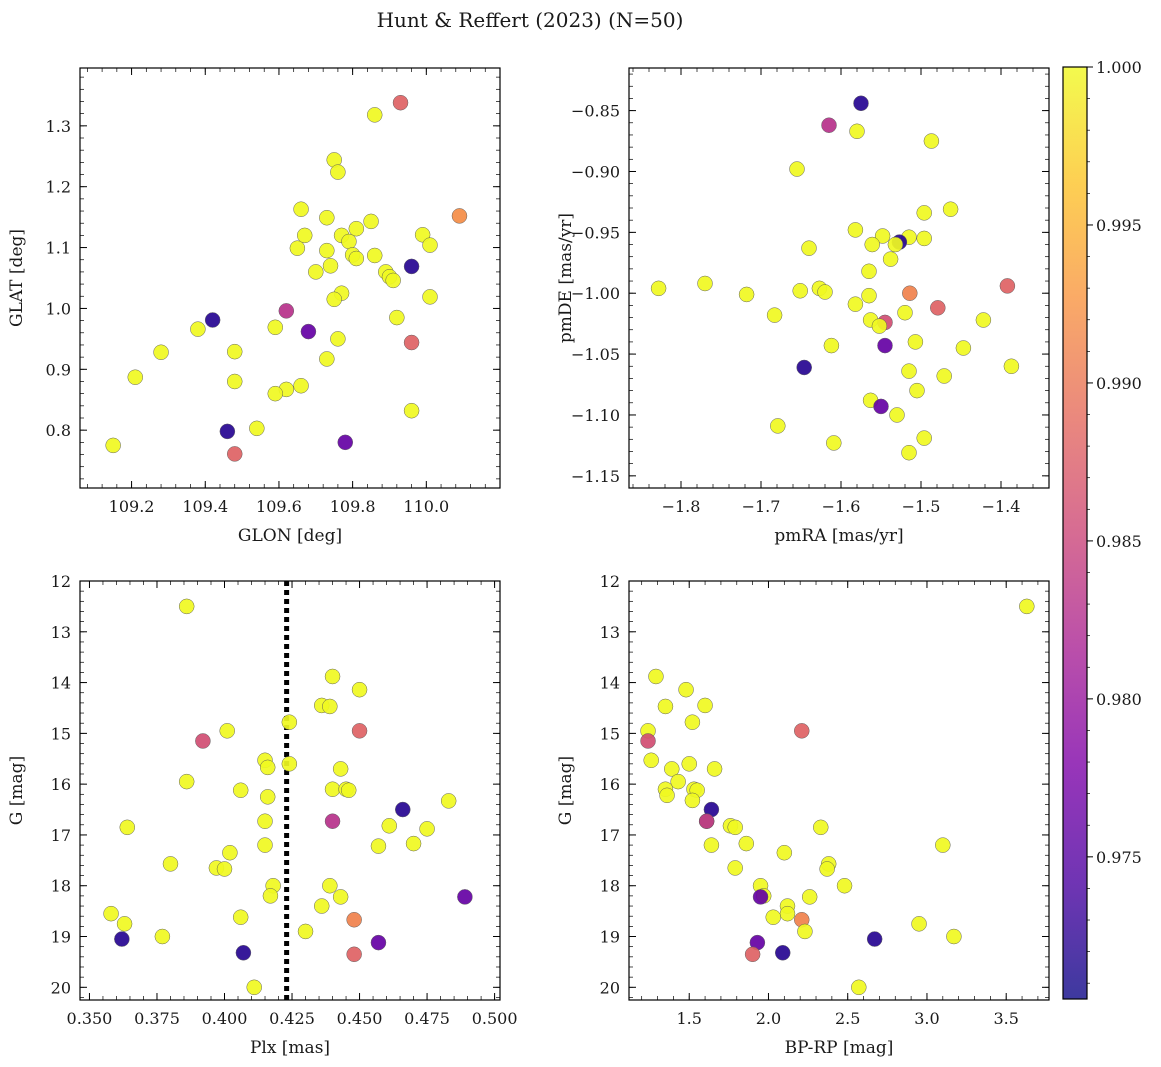  What do you see at coordinates (610, 784) in the screenshot?
I see `y-tick-label: 16` at bounding box center [610, 784].